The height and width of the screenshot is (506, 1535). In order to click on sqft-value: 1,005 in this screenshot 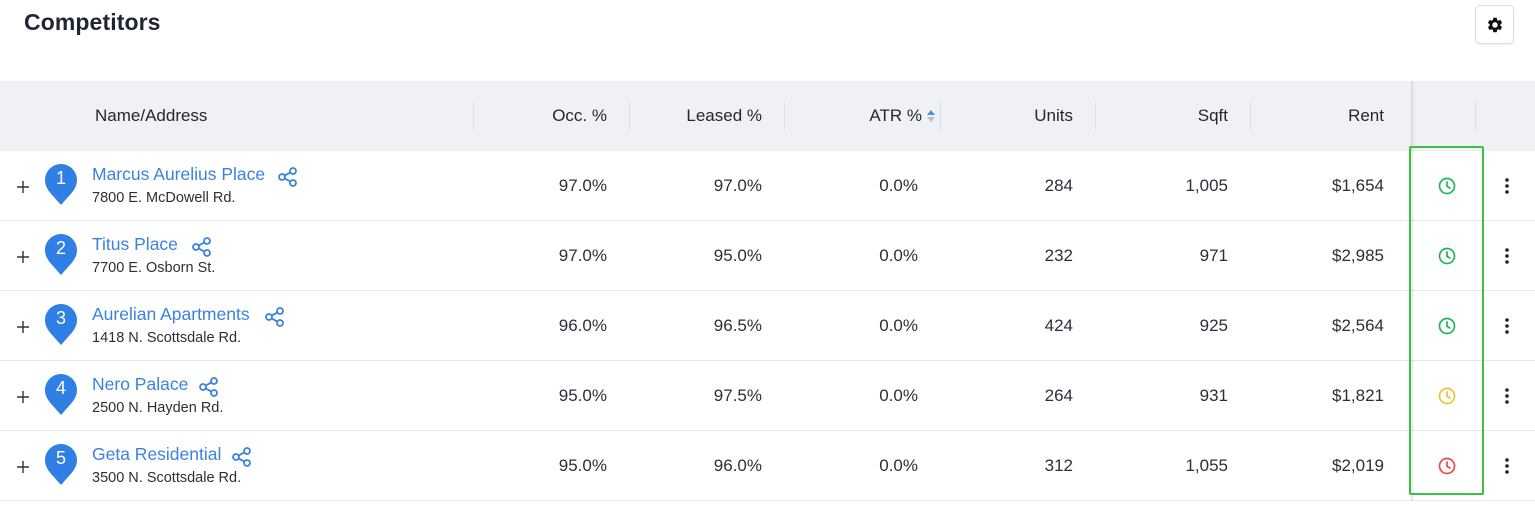, I will do `click(1206, 185)`.